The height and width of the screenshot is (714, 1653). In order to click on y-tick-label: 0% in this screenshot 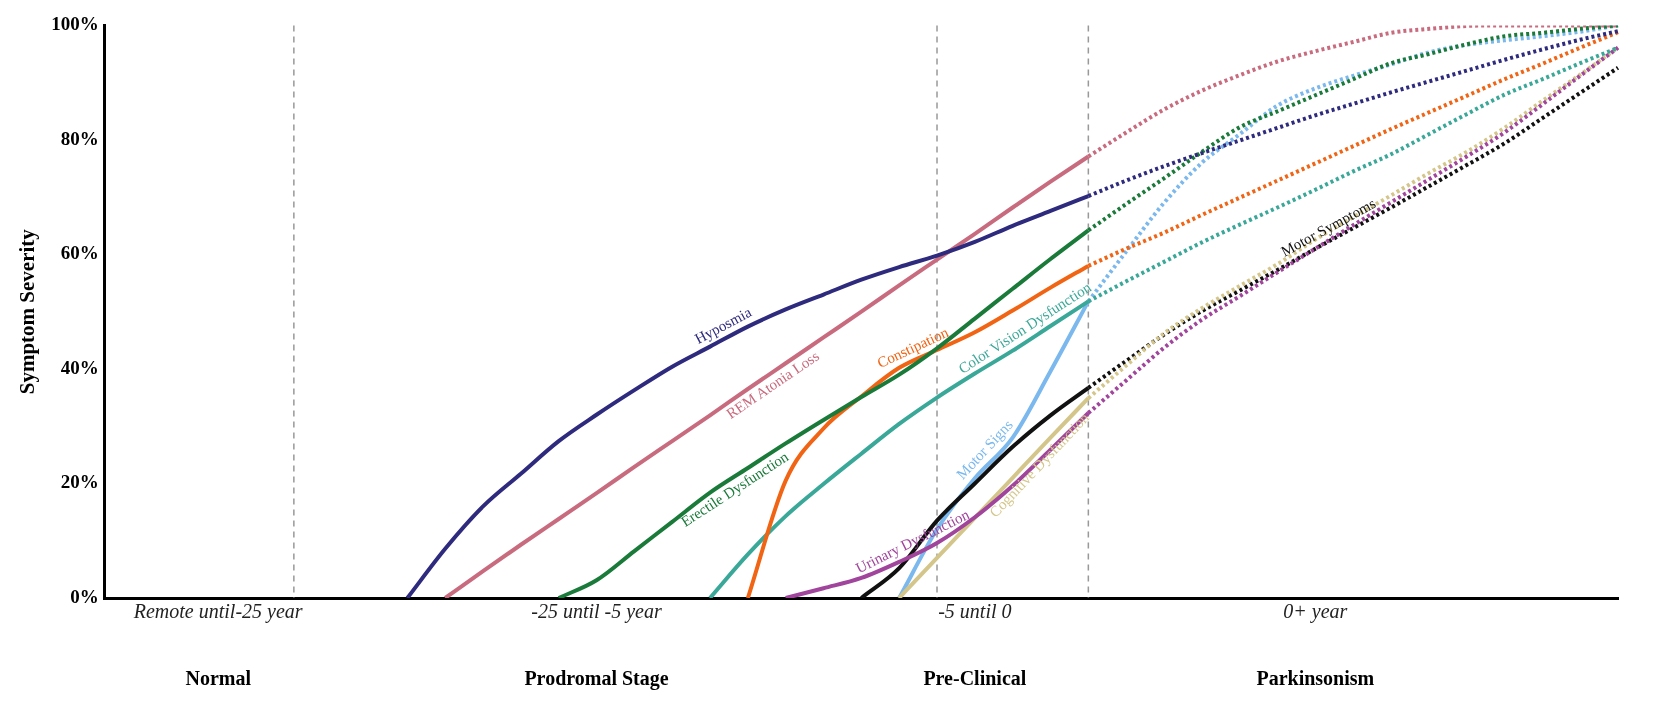, I will do `click(84, 596)`.